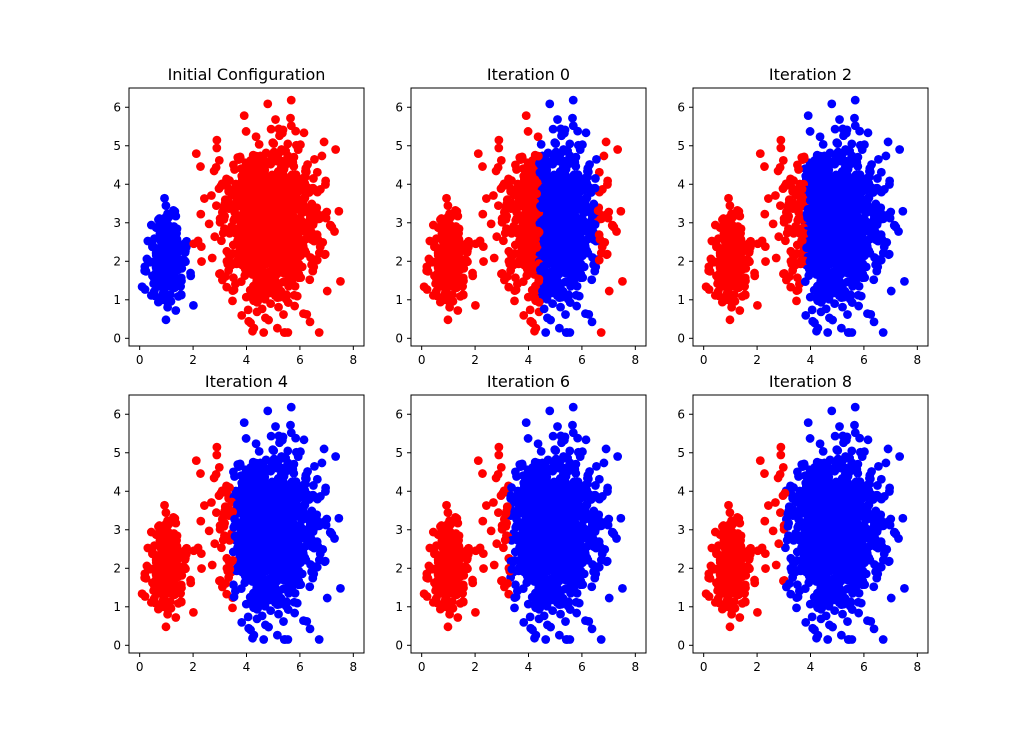  What do you see at coordinates (117, 184) in the screenshot?
I see `y-tick-label: 4` at bounding box center [117, 184].